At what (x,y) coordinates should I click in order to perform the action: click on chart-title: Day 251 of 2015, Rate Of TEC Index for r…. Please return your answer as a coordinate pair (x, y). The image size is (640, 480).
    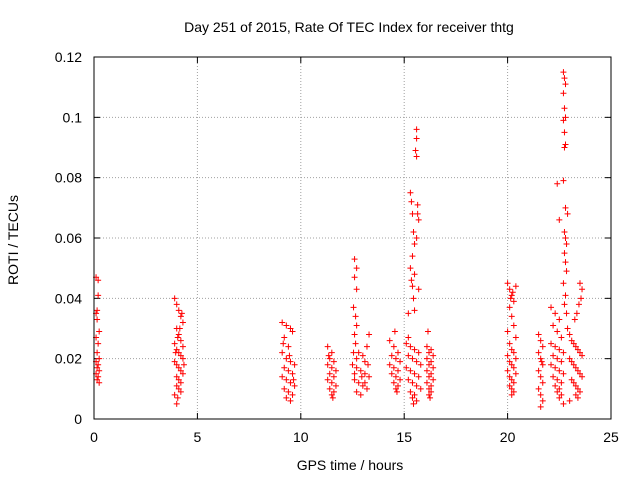
    Looking at the image, I should click on (349, 27).